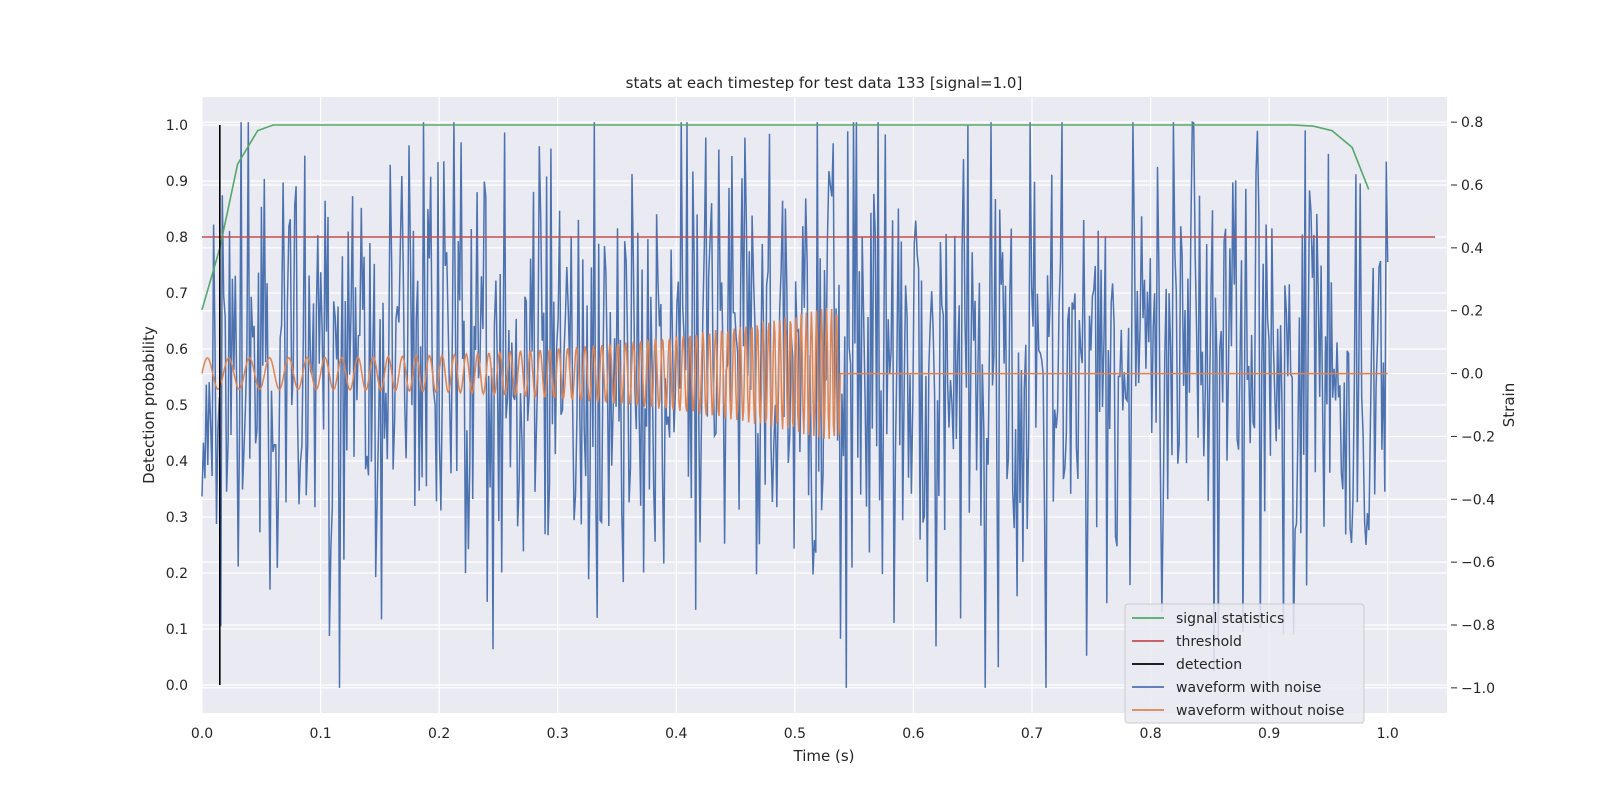 Image resolution: width=1600 pixels, height=804 pixels. Describe the element at coordinates (1150, 734) in the screenshot. I see `x-tick-label: 0.8` at that location.